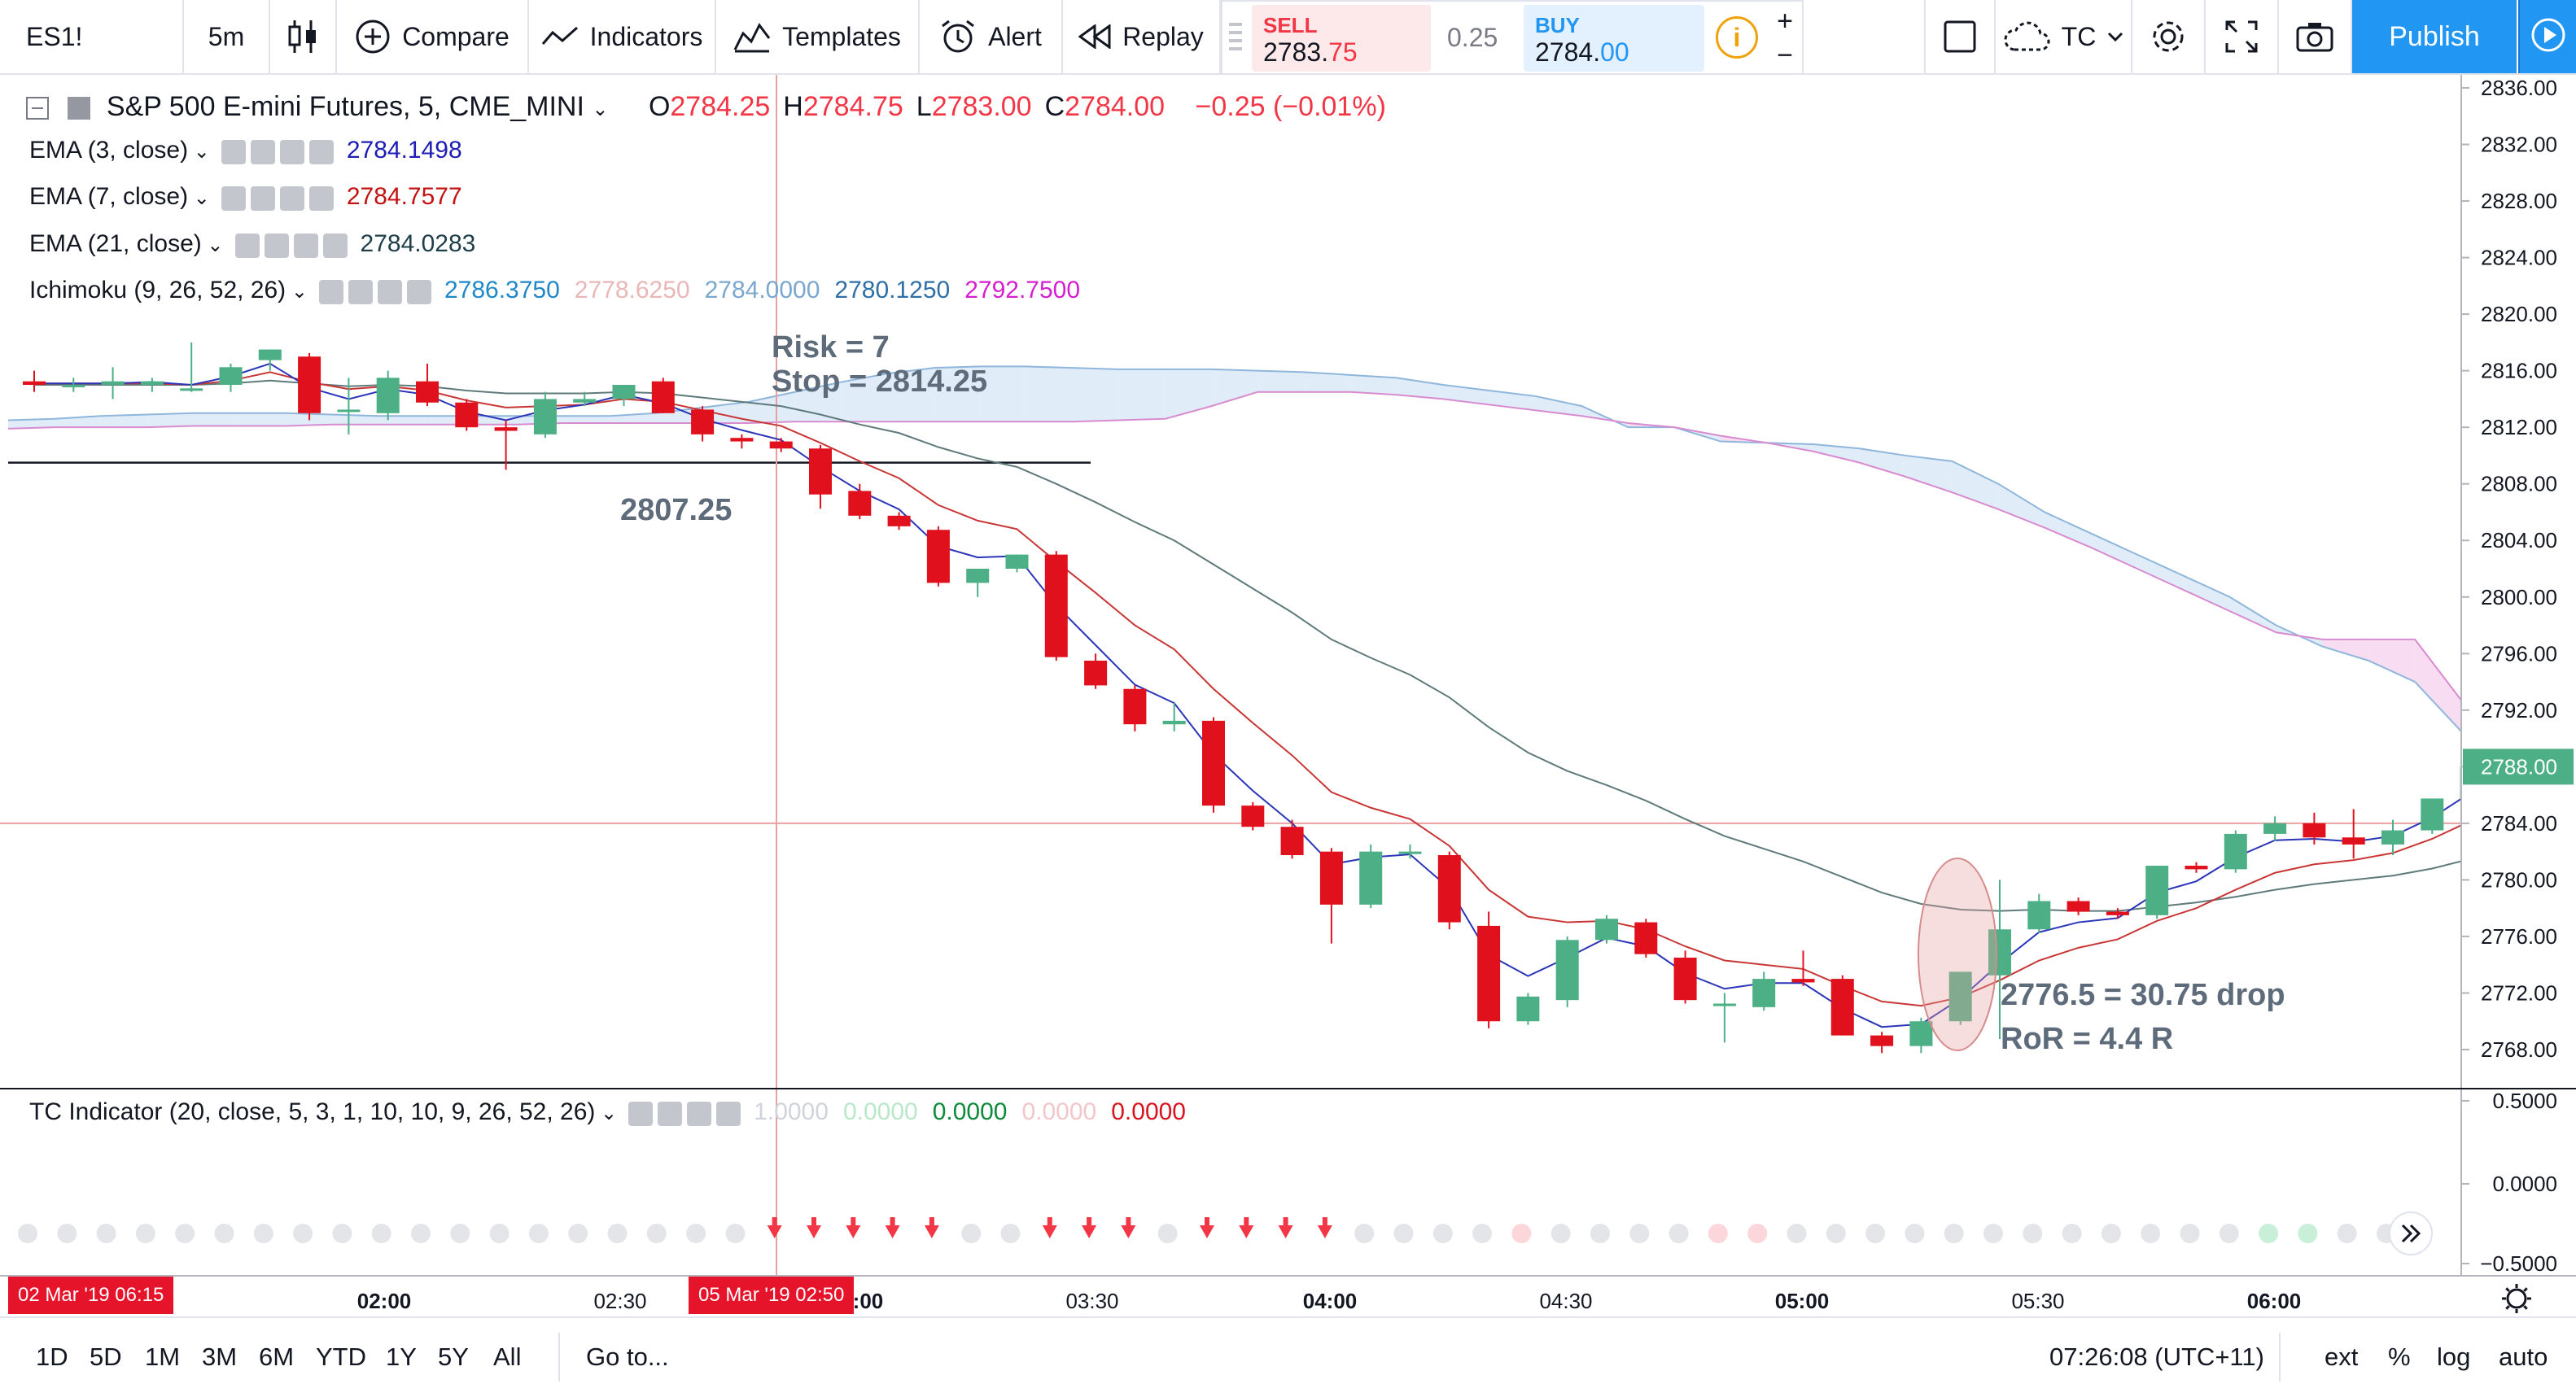  Describe the element at coordinates (991, 36) in the screenshot. I see `alert-button: Alert` at that location.